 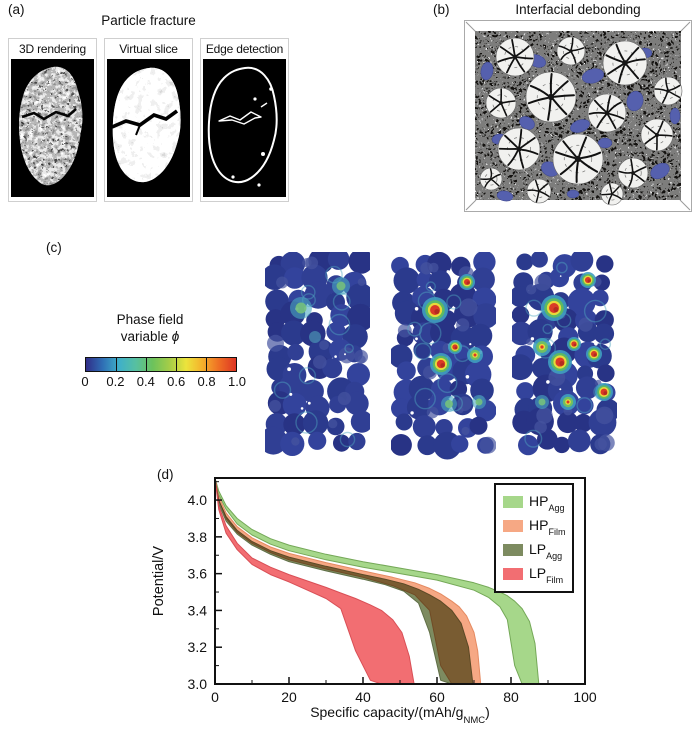 I want to click on subpanel-virtual-slice-label: Virtual slice, so click(x=148, y=49).